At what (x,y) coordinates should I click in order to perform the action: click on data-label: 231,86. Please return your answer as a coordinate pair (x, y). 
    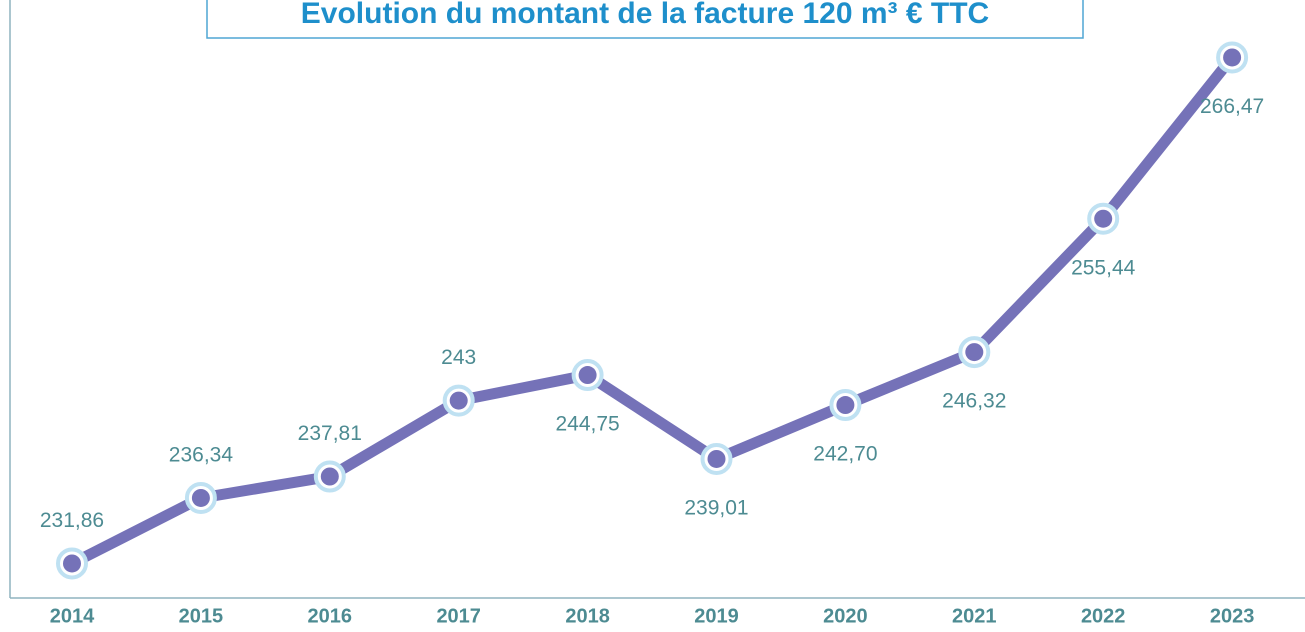
    Looking at the image, I should click on (72, 520).